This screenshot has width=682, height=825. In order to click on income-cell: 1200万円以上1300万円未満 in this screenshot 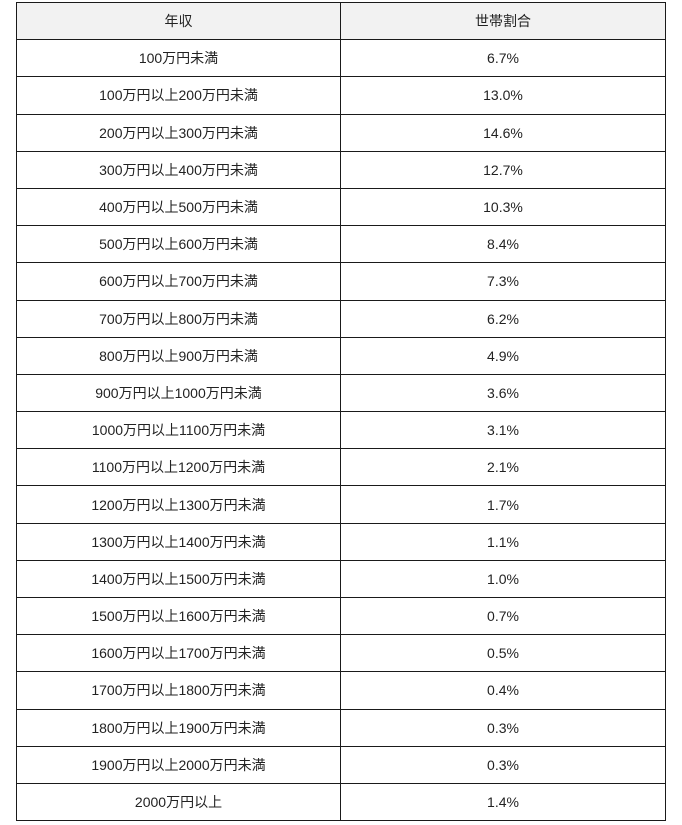, I will do `click(178, 504)`.